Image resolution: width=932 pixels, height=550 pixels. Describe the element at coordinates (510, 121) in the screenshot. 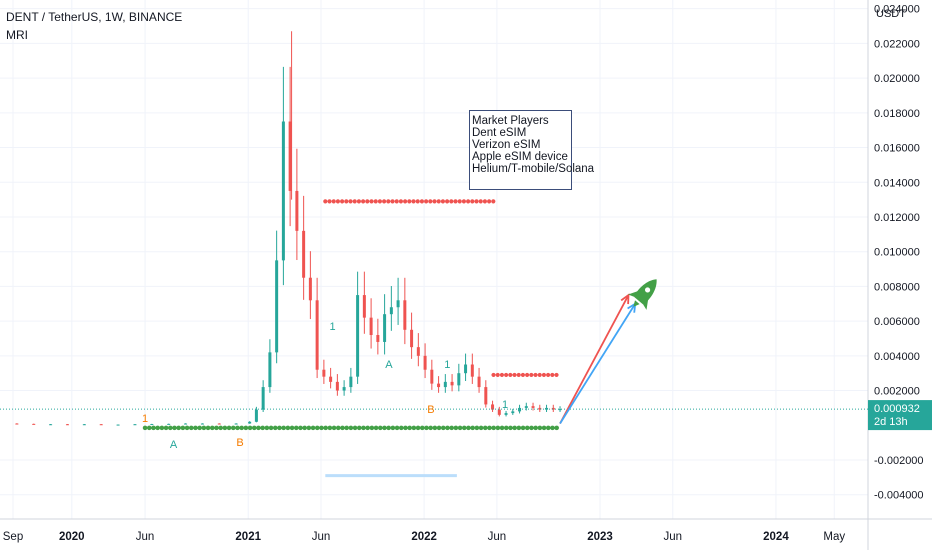

I see `annotation-line: Market Players` at that location.